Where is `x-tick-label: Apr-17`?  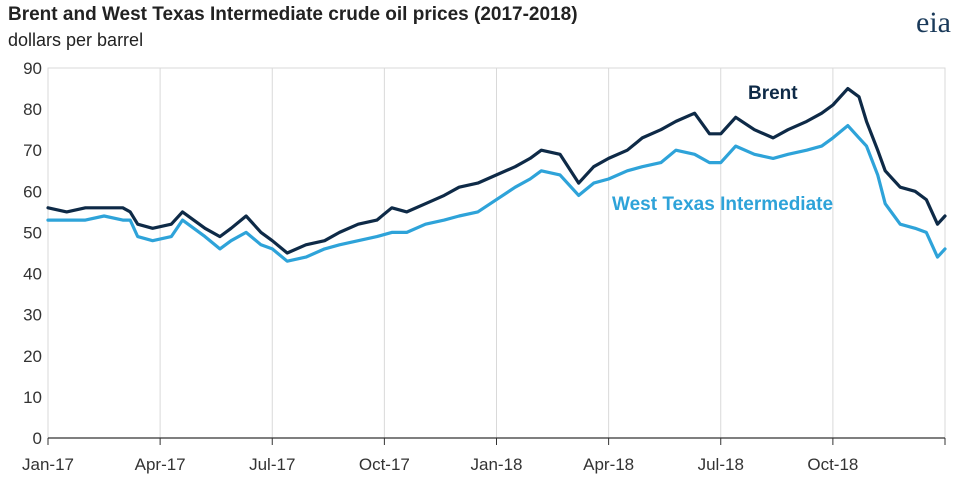
x-tick-label: Apr-17 is located at coordinates (160, 464).